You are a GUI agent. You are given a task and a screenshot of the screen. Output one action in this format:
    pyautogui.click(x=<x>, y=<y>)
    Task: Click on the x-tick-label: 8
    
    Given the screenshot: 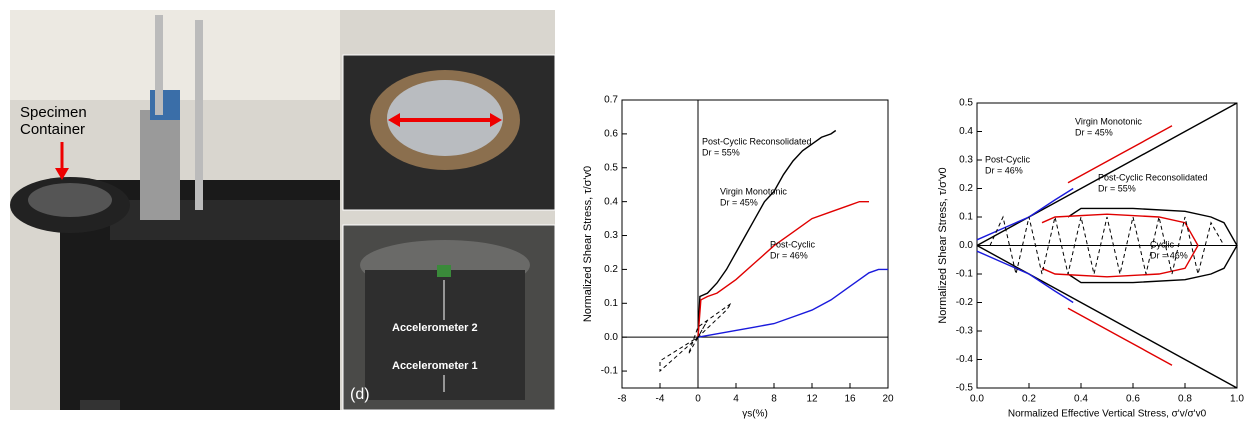 What is the action you would take?
    pyautogui.click(x=774, y=399)
    